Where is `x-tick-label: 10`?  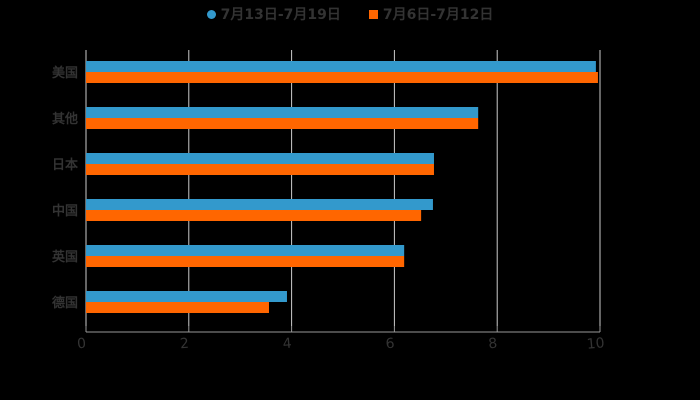 x-tick-label: 10 is located at coordinates (595, 343).